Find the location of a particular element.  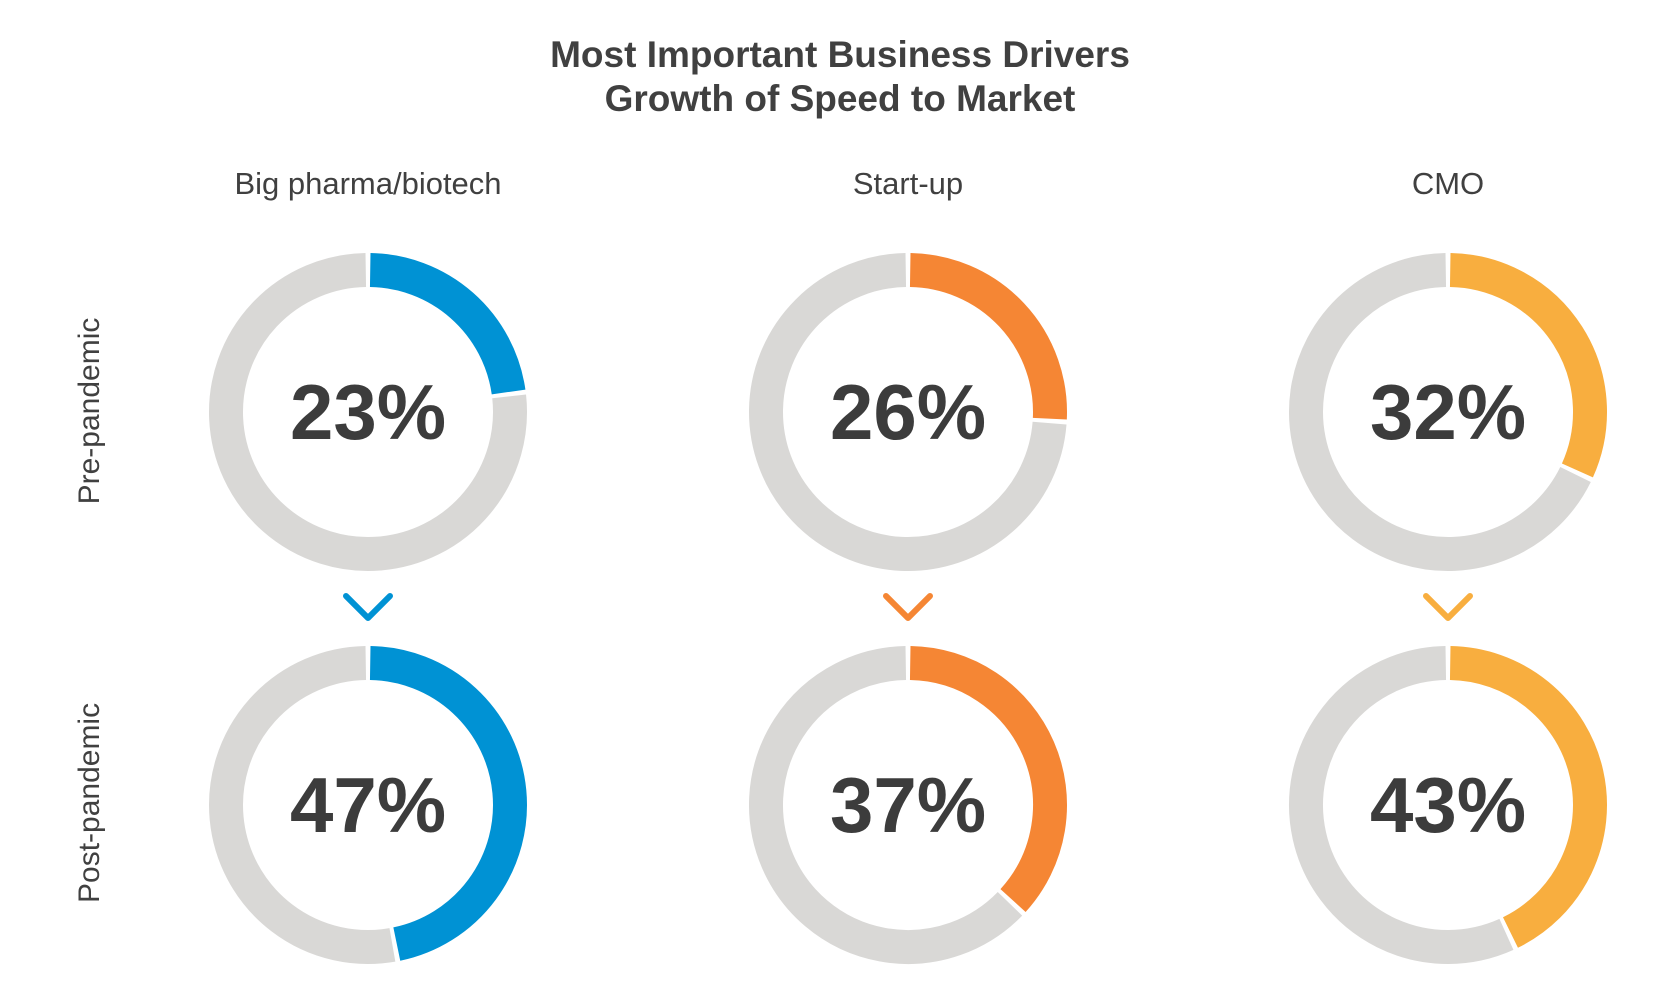

column-label-big-pharma: Big pharma/biotech is located at coordinates (368, 183).